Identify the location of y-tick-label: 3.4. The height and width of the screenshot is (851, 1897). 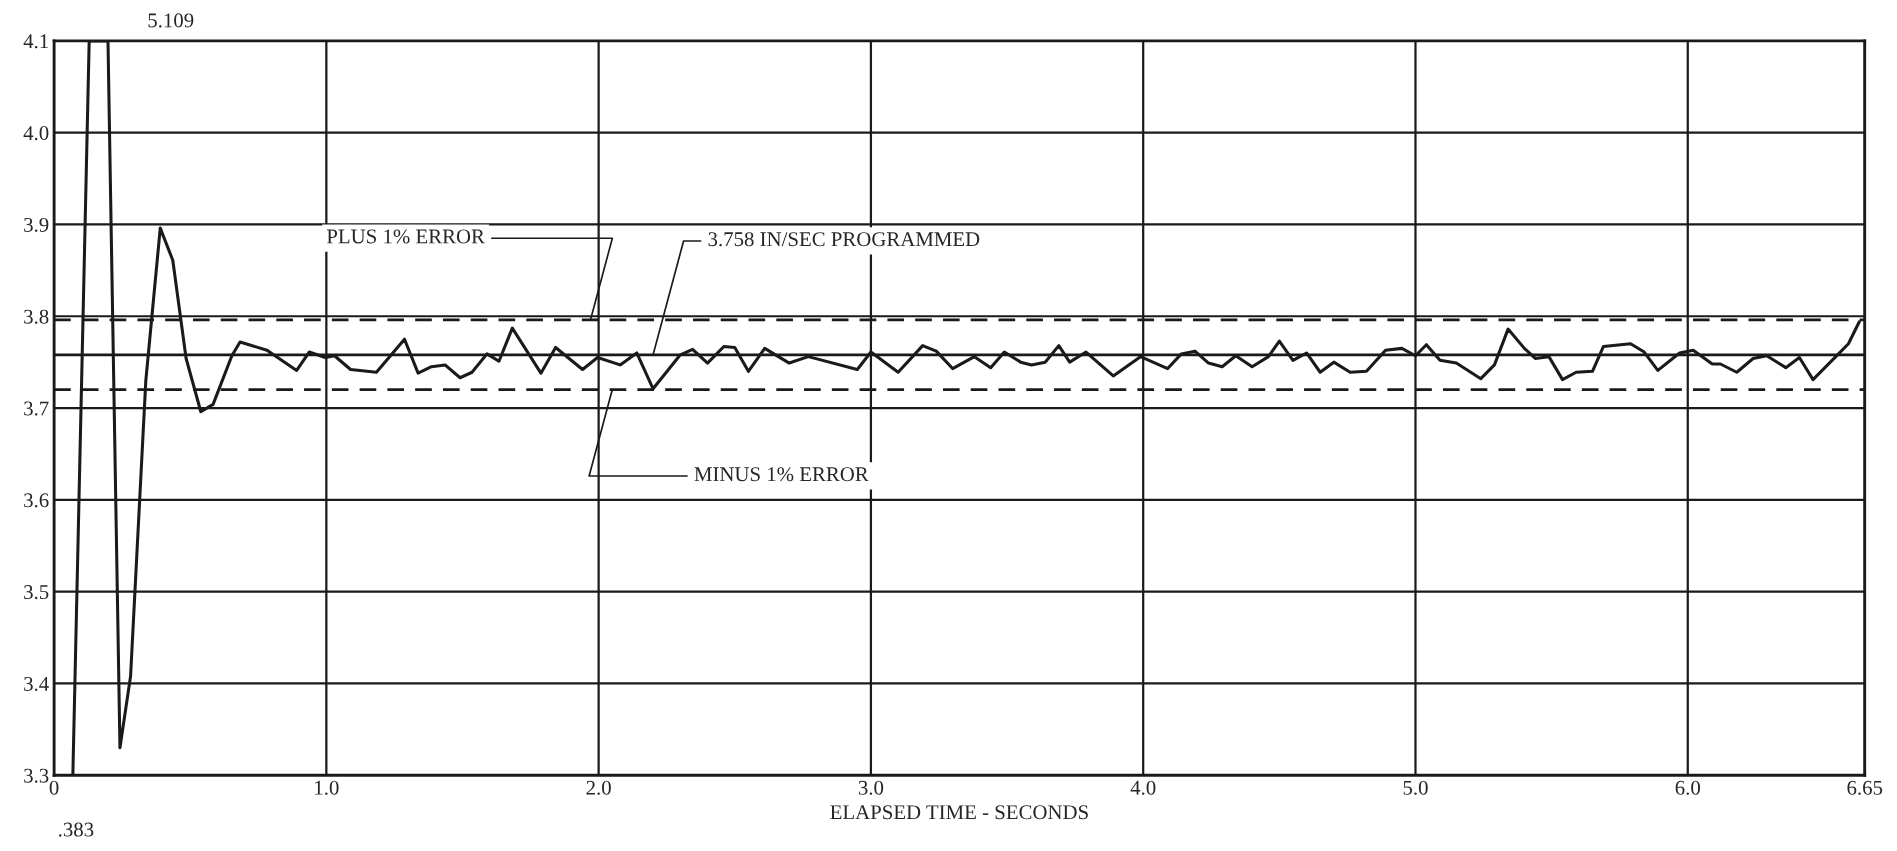
(36, 683).